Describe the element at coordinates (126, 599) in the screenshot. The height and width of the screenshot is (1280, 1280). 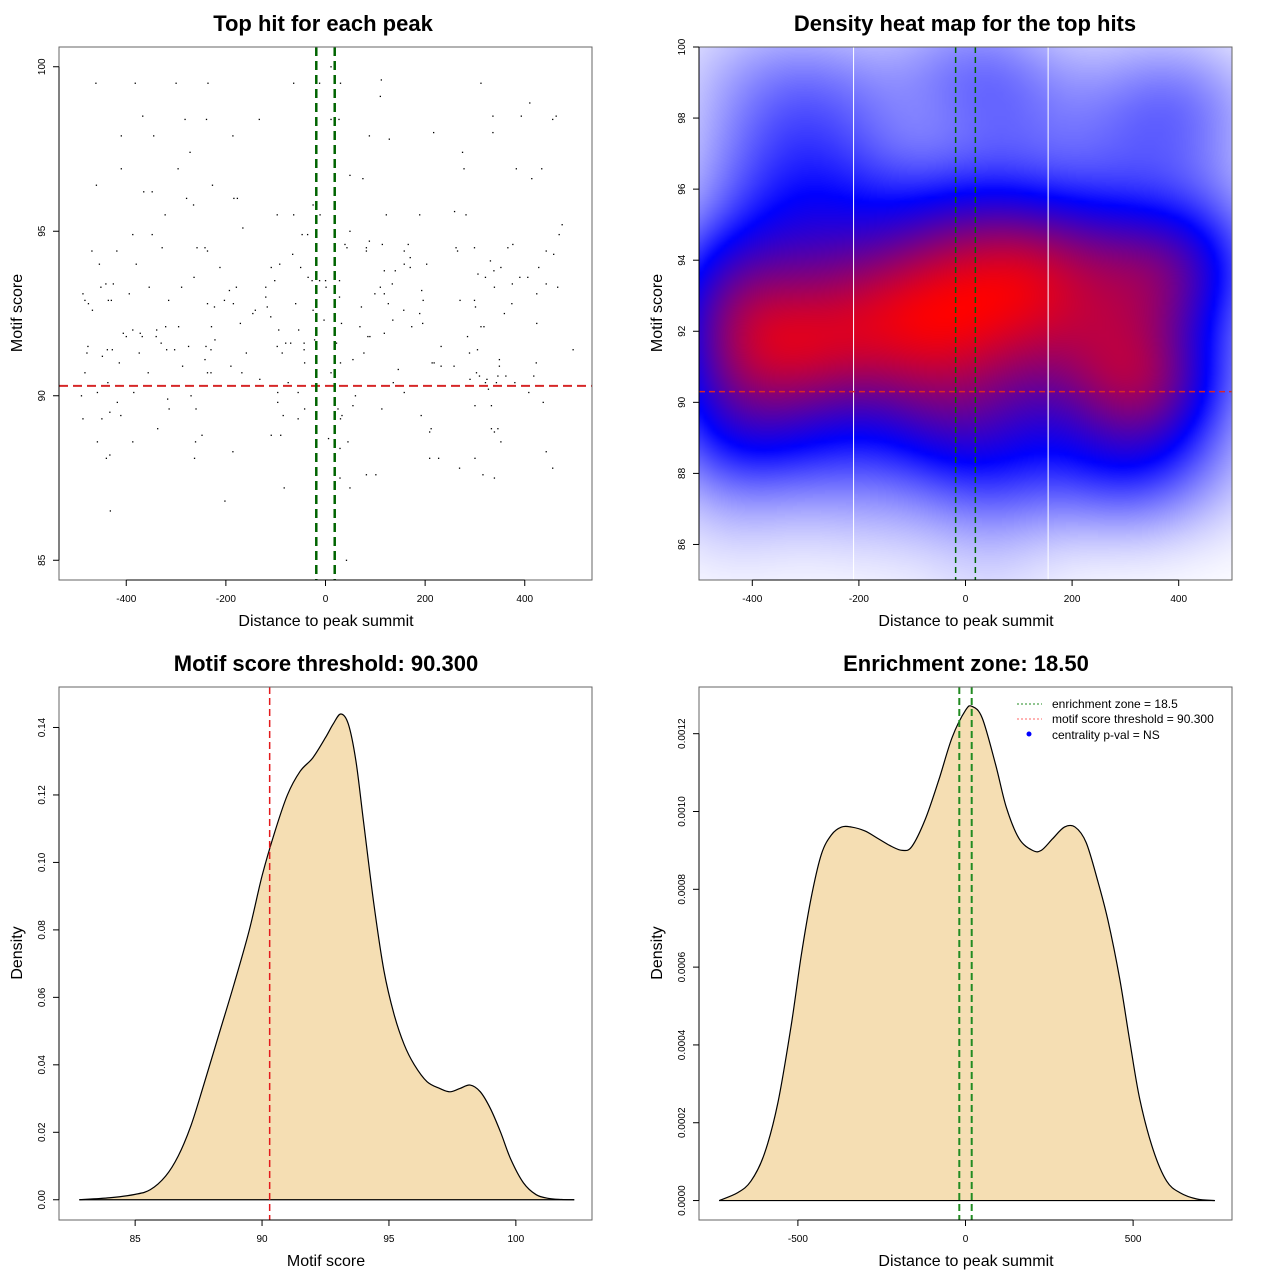
I see `x-tick-label: -400` at that location.